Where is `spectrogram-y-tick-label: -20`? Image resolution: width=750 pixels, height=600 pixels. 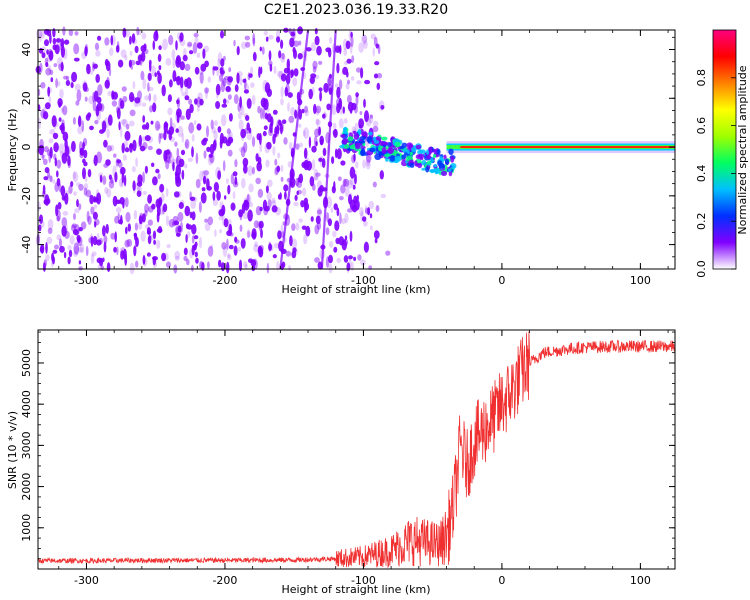
spectrogram-y-tick-label: -20 is located at coordinates (26, 196).